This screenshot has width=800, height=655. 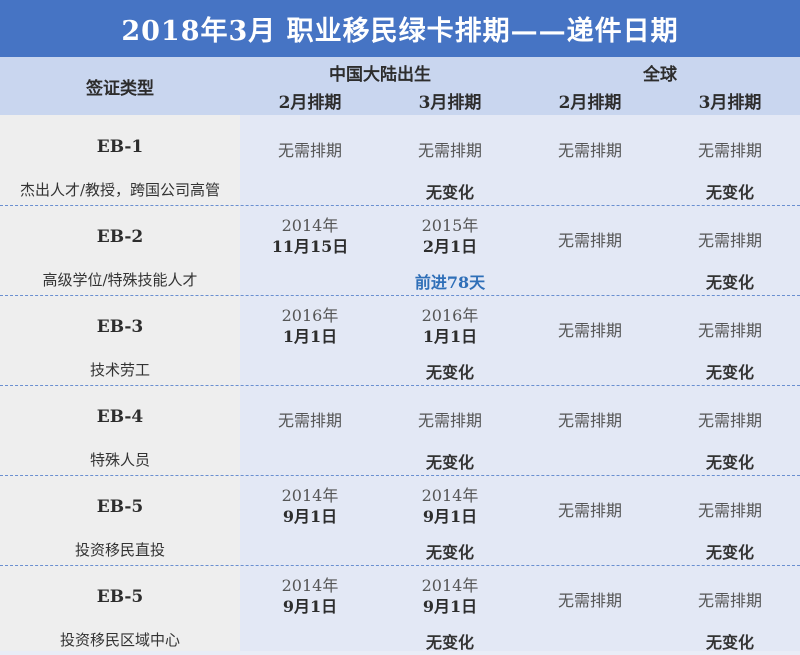 What do you see at coordinates (400, 86) in the screenshot?
I see `table-header: 签证类型 中国大陆出生 全球 2月排期 3月排期 2月排期 3月排期` at bounding box center [400, 86].